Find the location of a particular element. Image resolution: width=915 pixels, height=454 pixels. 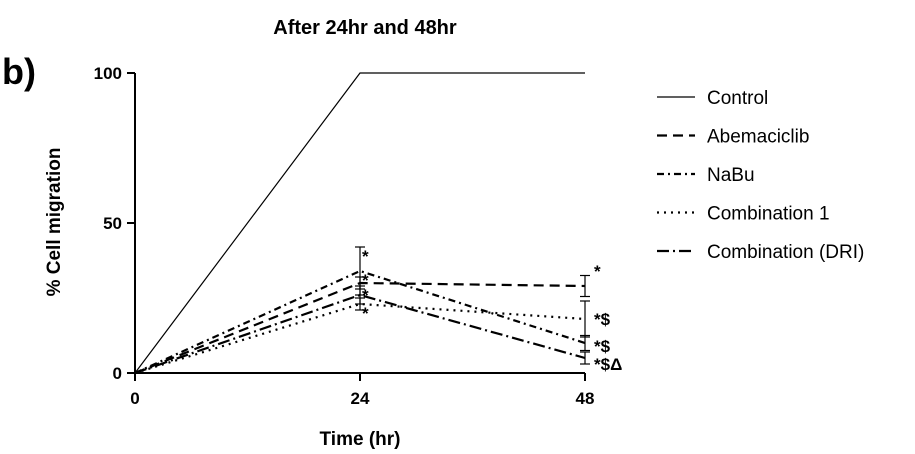

y-tick-label: 100 is located at coordinates (108, 73).